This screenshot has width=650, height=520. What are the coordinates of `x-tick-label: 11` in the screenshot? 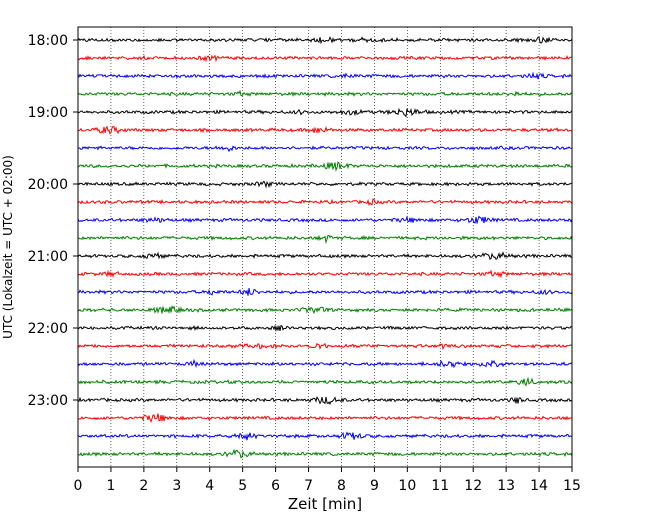 It's located at (440, 486).